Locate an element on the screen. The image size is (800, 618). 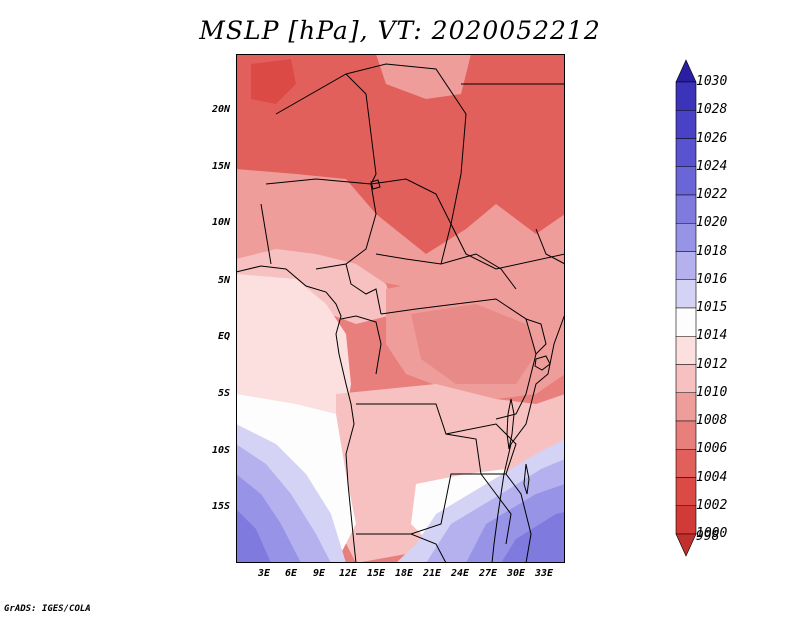
lat-label-eq: EQ is located at coordinates (223, 336).